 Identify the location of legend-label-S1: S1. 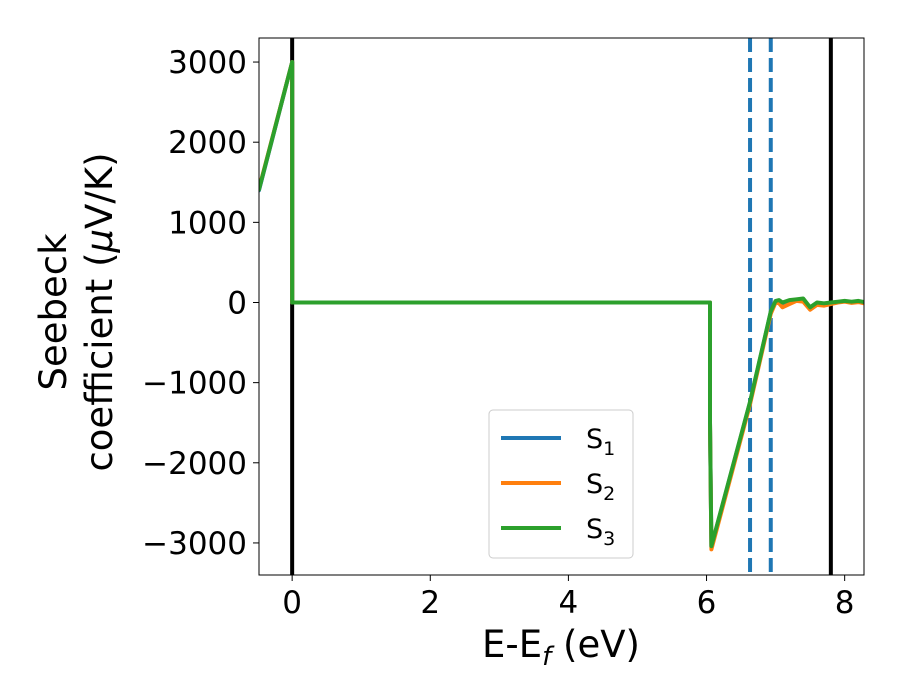
(600, 442).